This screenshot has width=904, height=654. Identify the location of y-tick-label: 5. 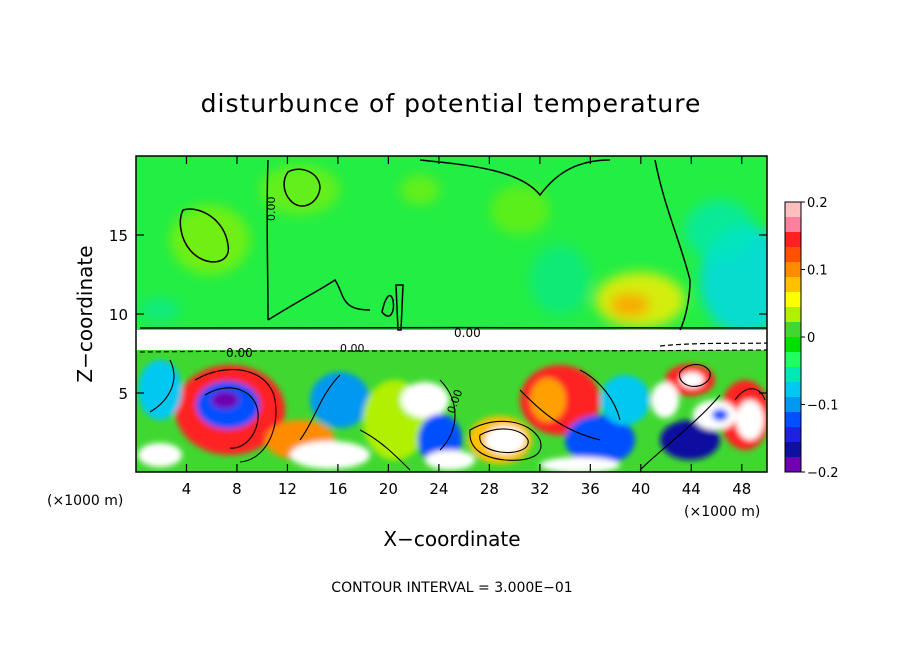
(123, 394).